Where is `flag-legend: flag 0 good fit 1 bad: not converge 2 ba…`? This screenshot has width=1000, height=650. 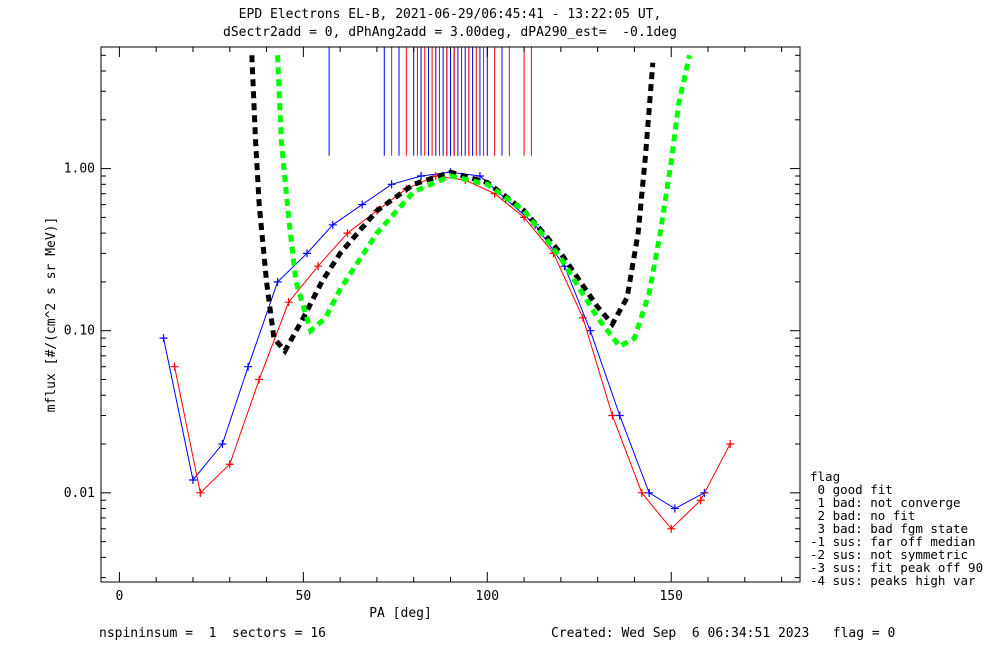
flag-legend: flag 0 good fit 1 bad: not converge 2 ba… is located at coordinates (896, 528).